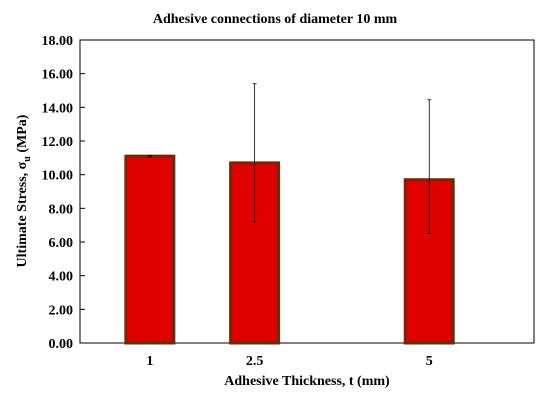  Describe the element at coordinates (61, 243) in the screenshot. I see `y-tick-label: 6.00` at that location.